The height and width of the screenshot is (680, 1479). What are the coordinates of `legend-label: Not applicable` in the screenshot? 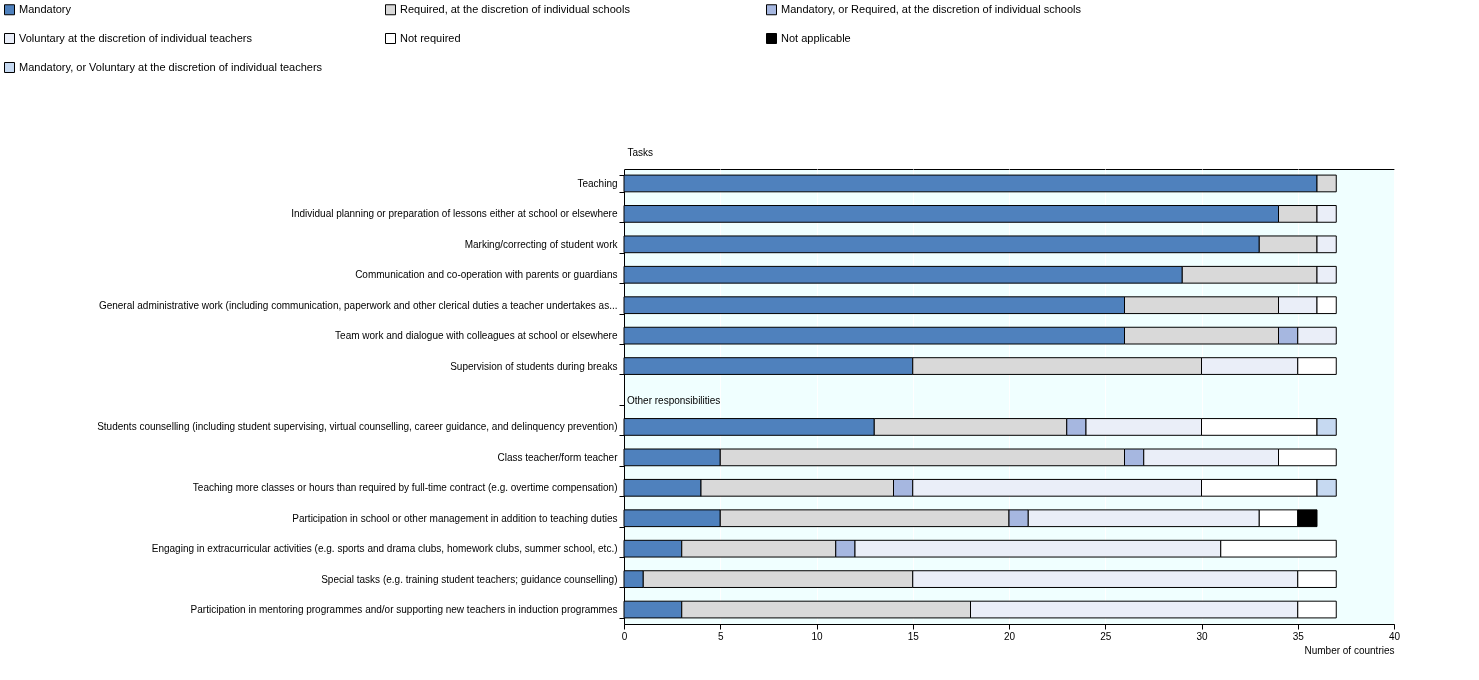 It's located at (816, 37).